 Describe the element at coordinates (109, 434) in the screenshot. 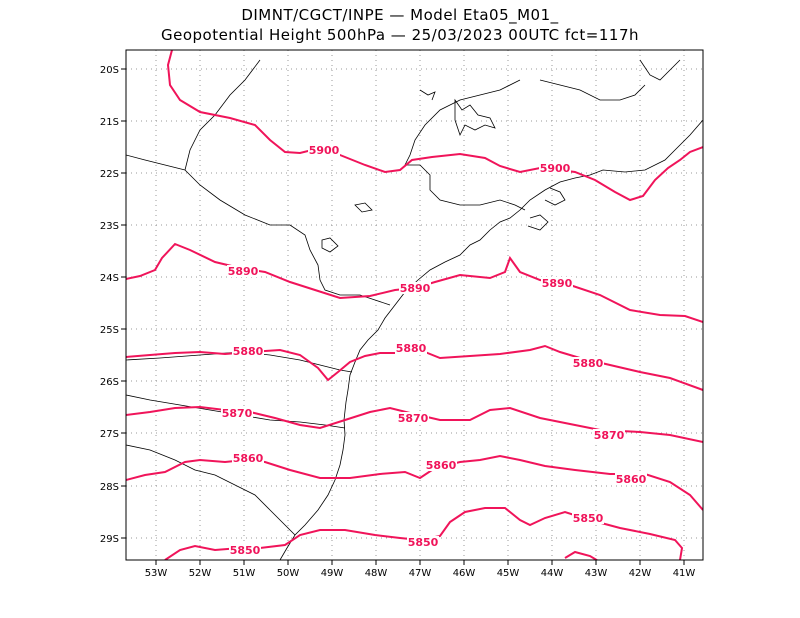

I see `lat-tick-label: 27S` at that location.